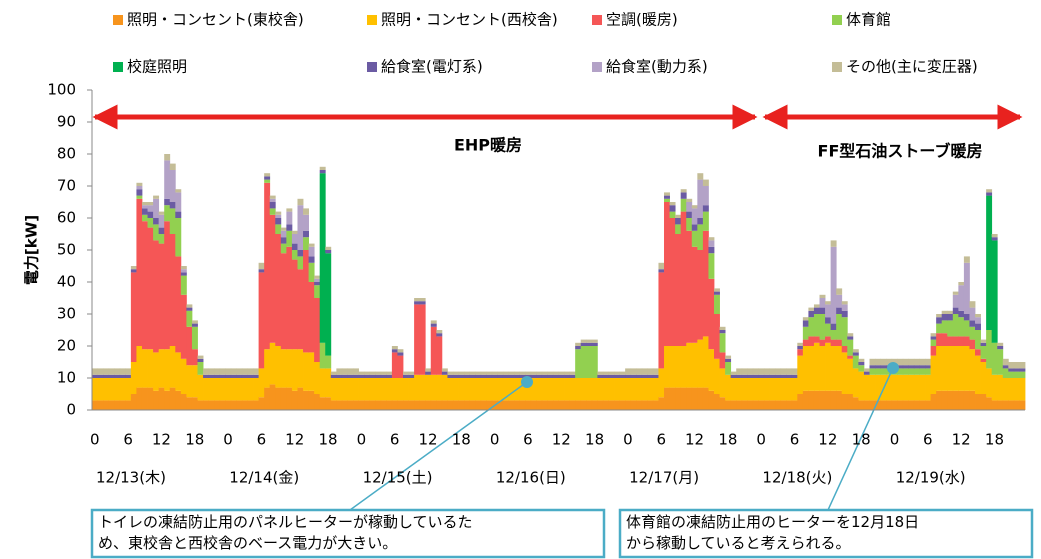 This screenshot has width=1041, height=559. What do you see at coordinates (900, 151) in the screenshot?
I see `annotation: FF型石油ストーブ暖房` at bounding box center [900, 151].